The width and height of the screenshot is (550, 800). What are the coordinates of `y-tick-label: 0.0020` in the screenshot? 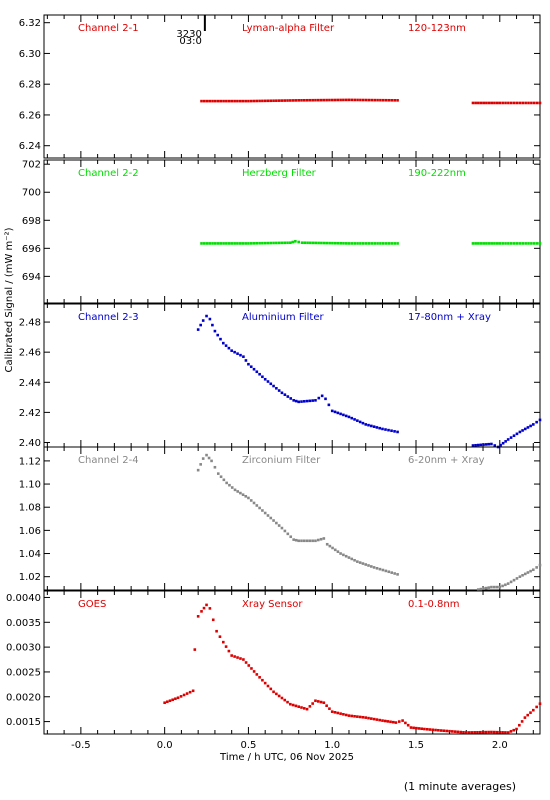 It's located at (23, 697).